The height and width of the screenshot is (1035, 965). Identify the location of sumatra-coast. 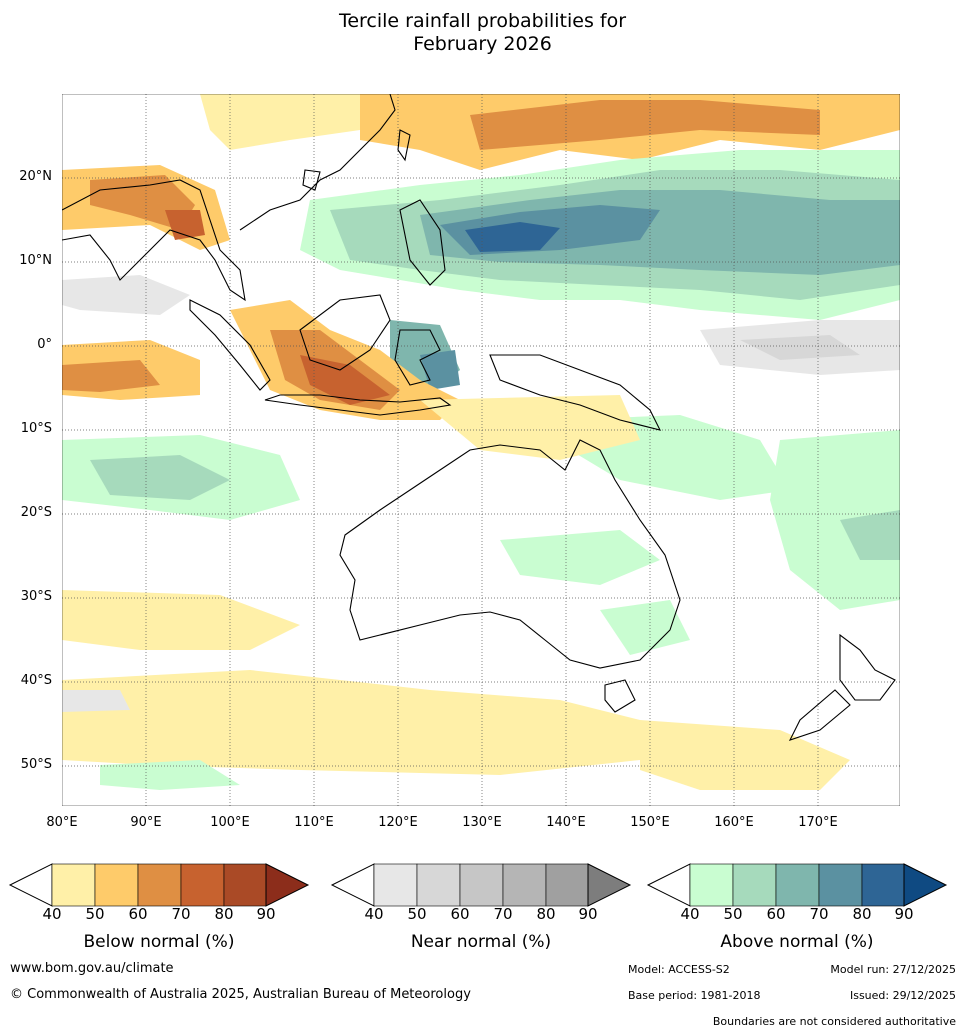
(230, 345).